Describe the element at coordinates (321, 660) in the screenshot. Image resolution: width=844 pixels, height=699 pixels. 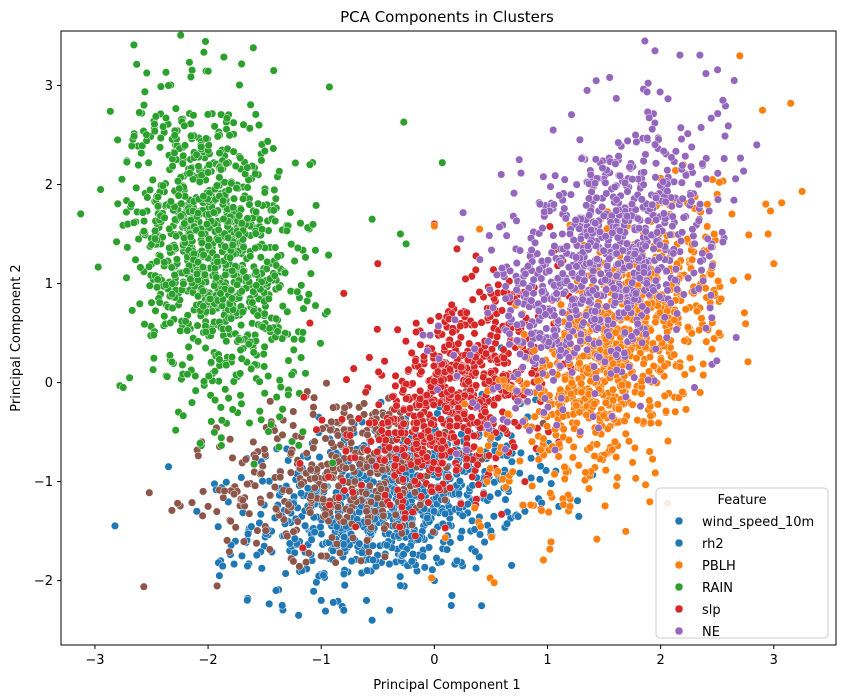
I see `x-tick-label: −1` at that location.